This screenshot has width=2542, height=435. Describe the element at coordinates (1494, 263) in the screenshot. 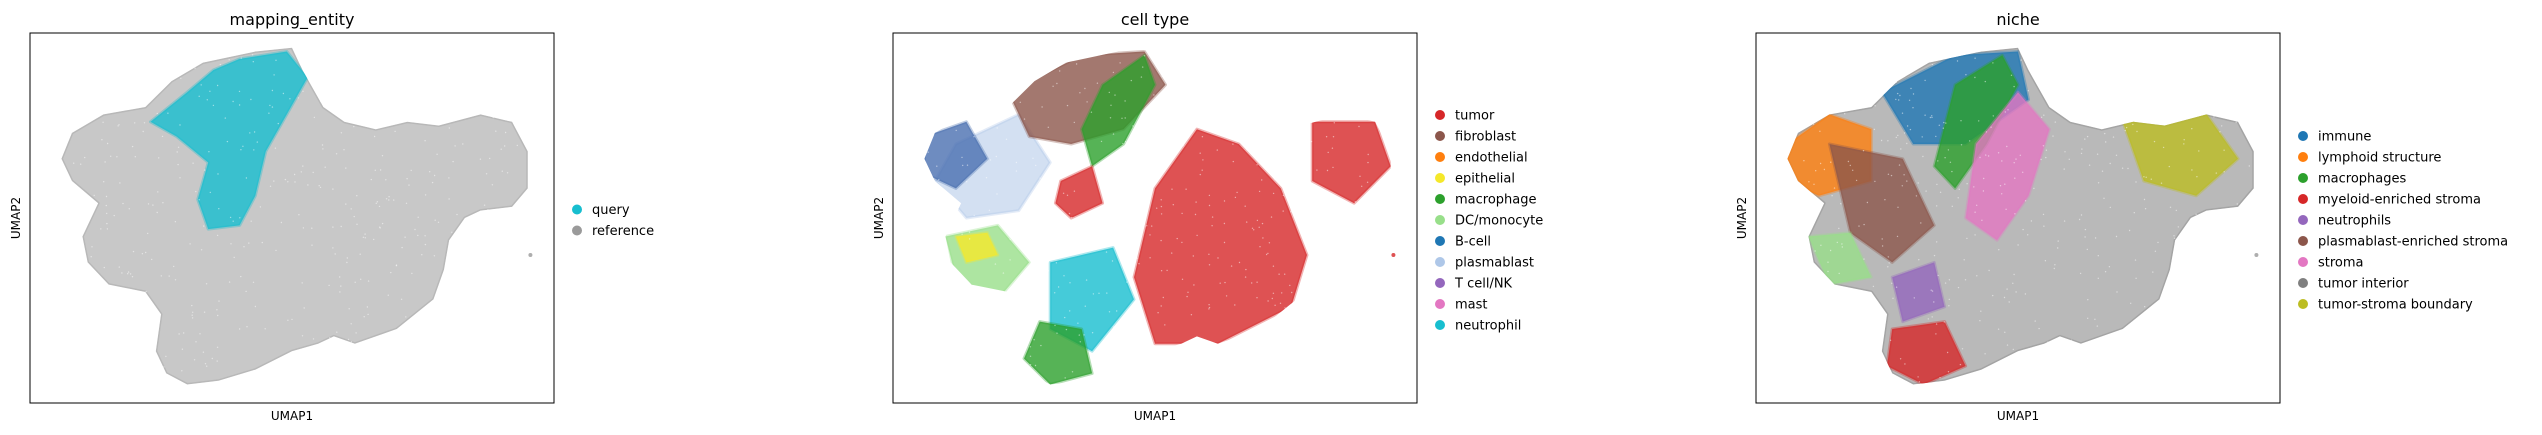

I see `legend-label: plasmablast` at that location.